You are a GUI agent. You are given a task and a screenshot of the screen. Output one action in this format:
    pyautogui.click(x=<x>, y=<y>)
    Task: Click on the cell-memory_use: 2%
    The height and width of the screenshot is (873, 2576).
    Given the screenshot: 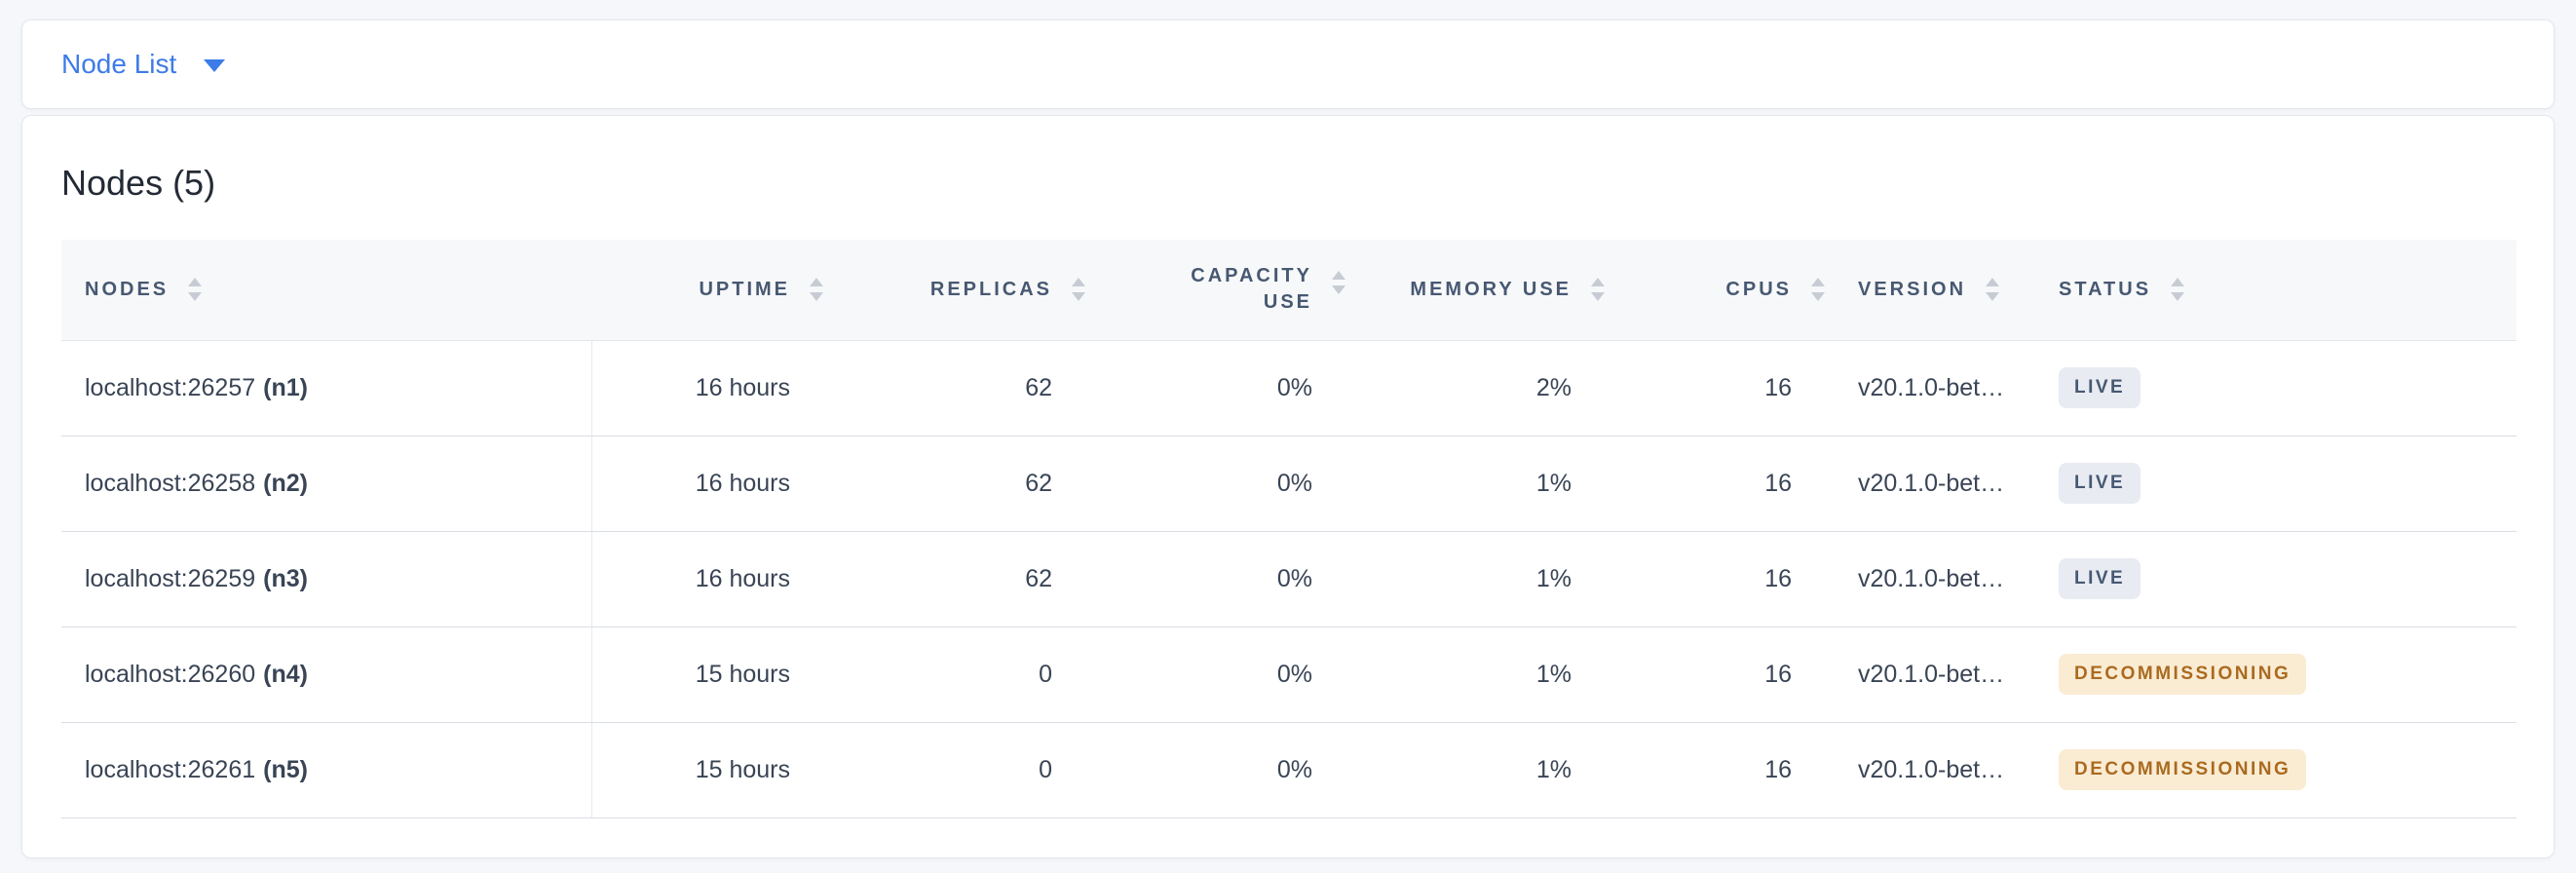 What is the action you would take?
    pyautogui.click(x=1492, y=388)
    